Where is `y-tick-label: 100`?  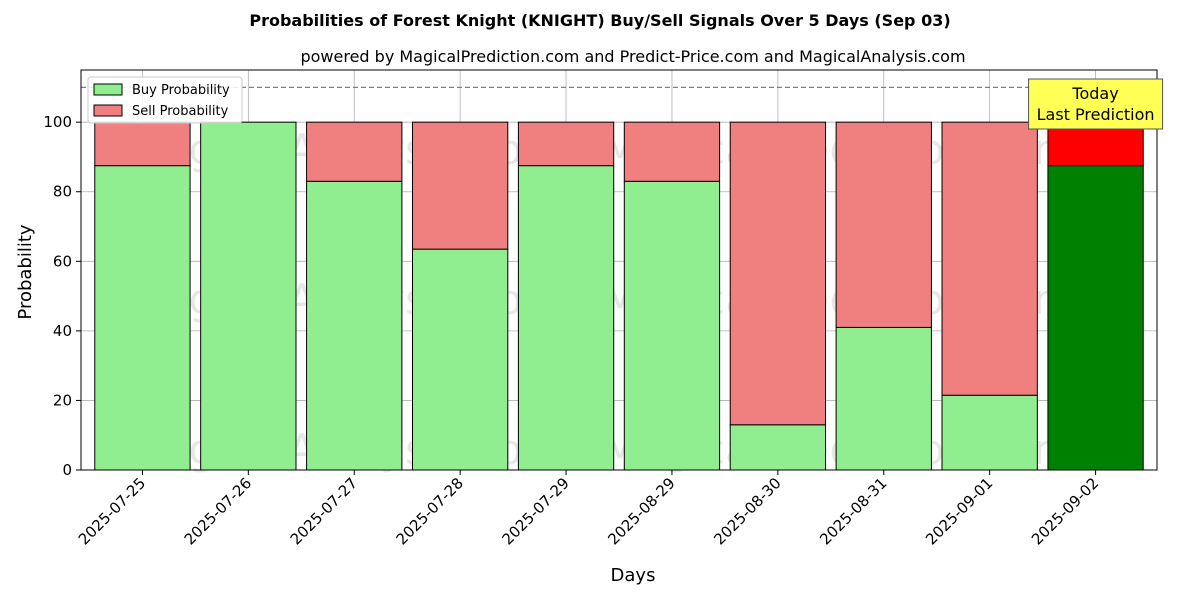 y-tick-label: 100 is located at coordinates (57, 122).